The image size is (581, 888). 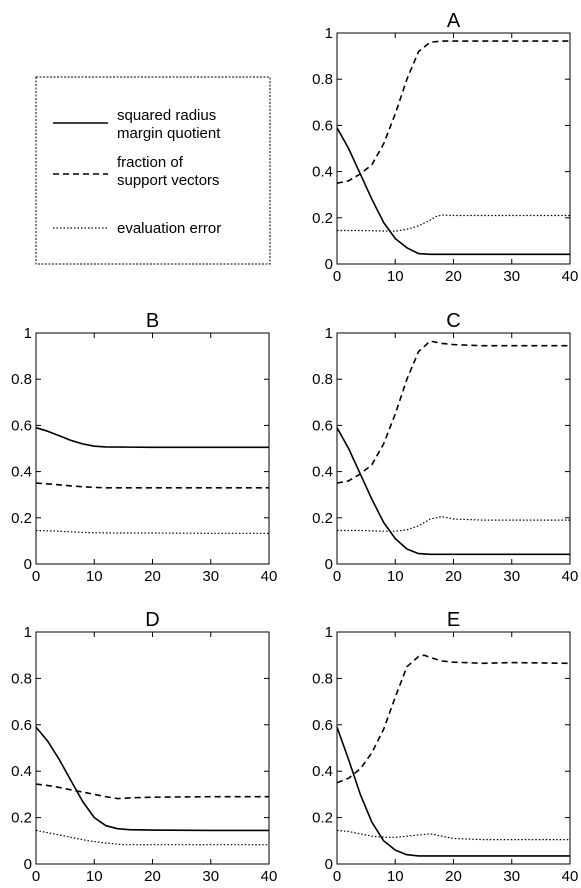 I want to click on panel-title: A, so click(x=454, y=21).